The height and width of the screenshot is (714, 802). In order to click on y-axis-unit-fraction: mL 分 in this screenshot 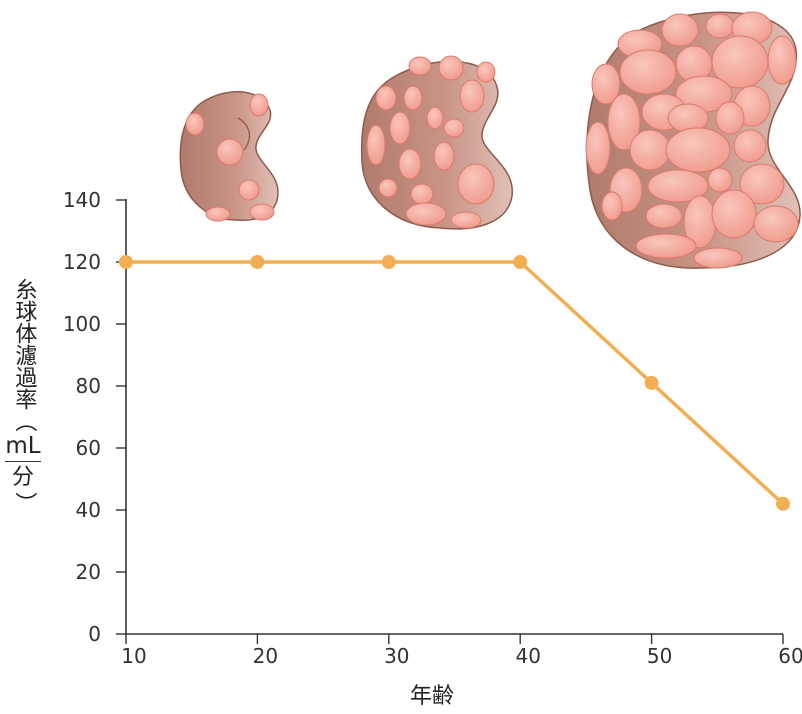, I will do `click(22, 461)`.